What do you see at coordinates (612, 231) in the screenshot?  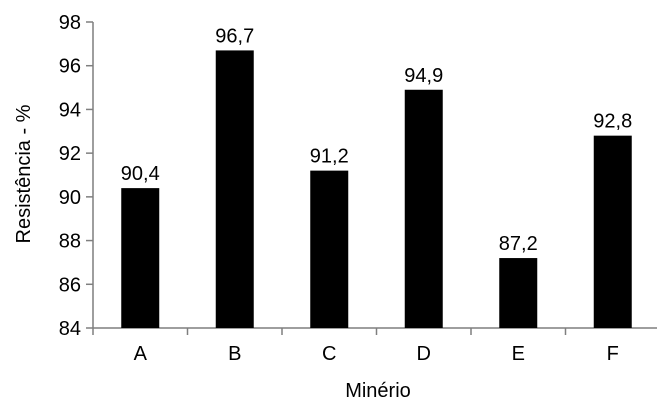 I see `bar-f` at bounding box center [612, 231].